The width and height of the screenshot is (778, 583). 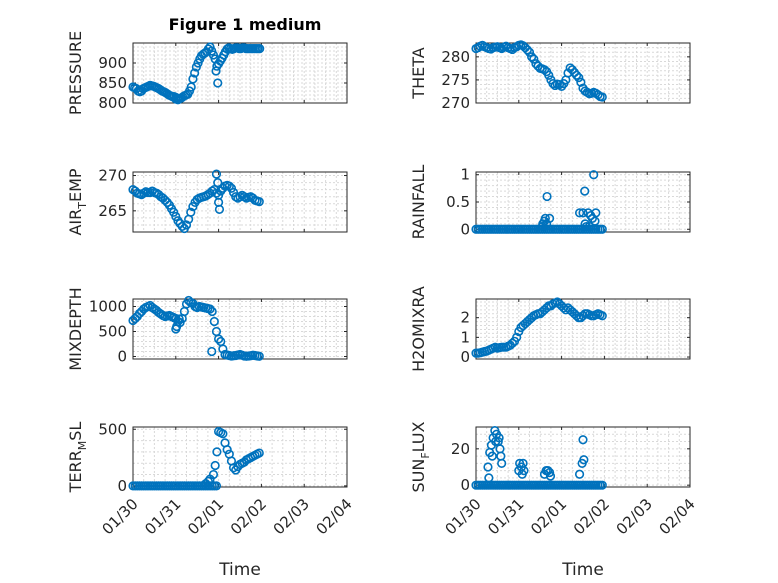 I want to click on pressure-ytick-label: 900, so click(x=112, y=63).